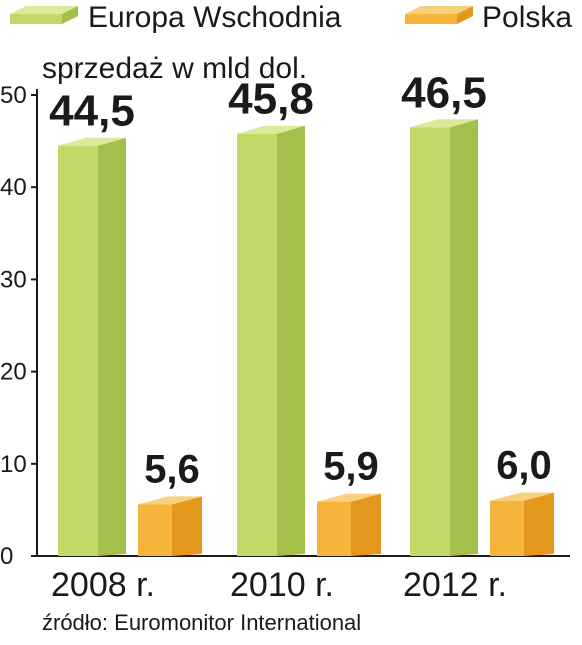 This screenshot has height=645, width=582. What do you see at coordinates (13, 279) in the screenshot?
I see `y-tick-label-30: 30` at bounding box center [13, 279].